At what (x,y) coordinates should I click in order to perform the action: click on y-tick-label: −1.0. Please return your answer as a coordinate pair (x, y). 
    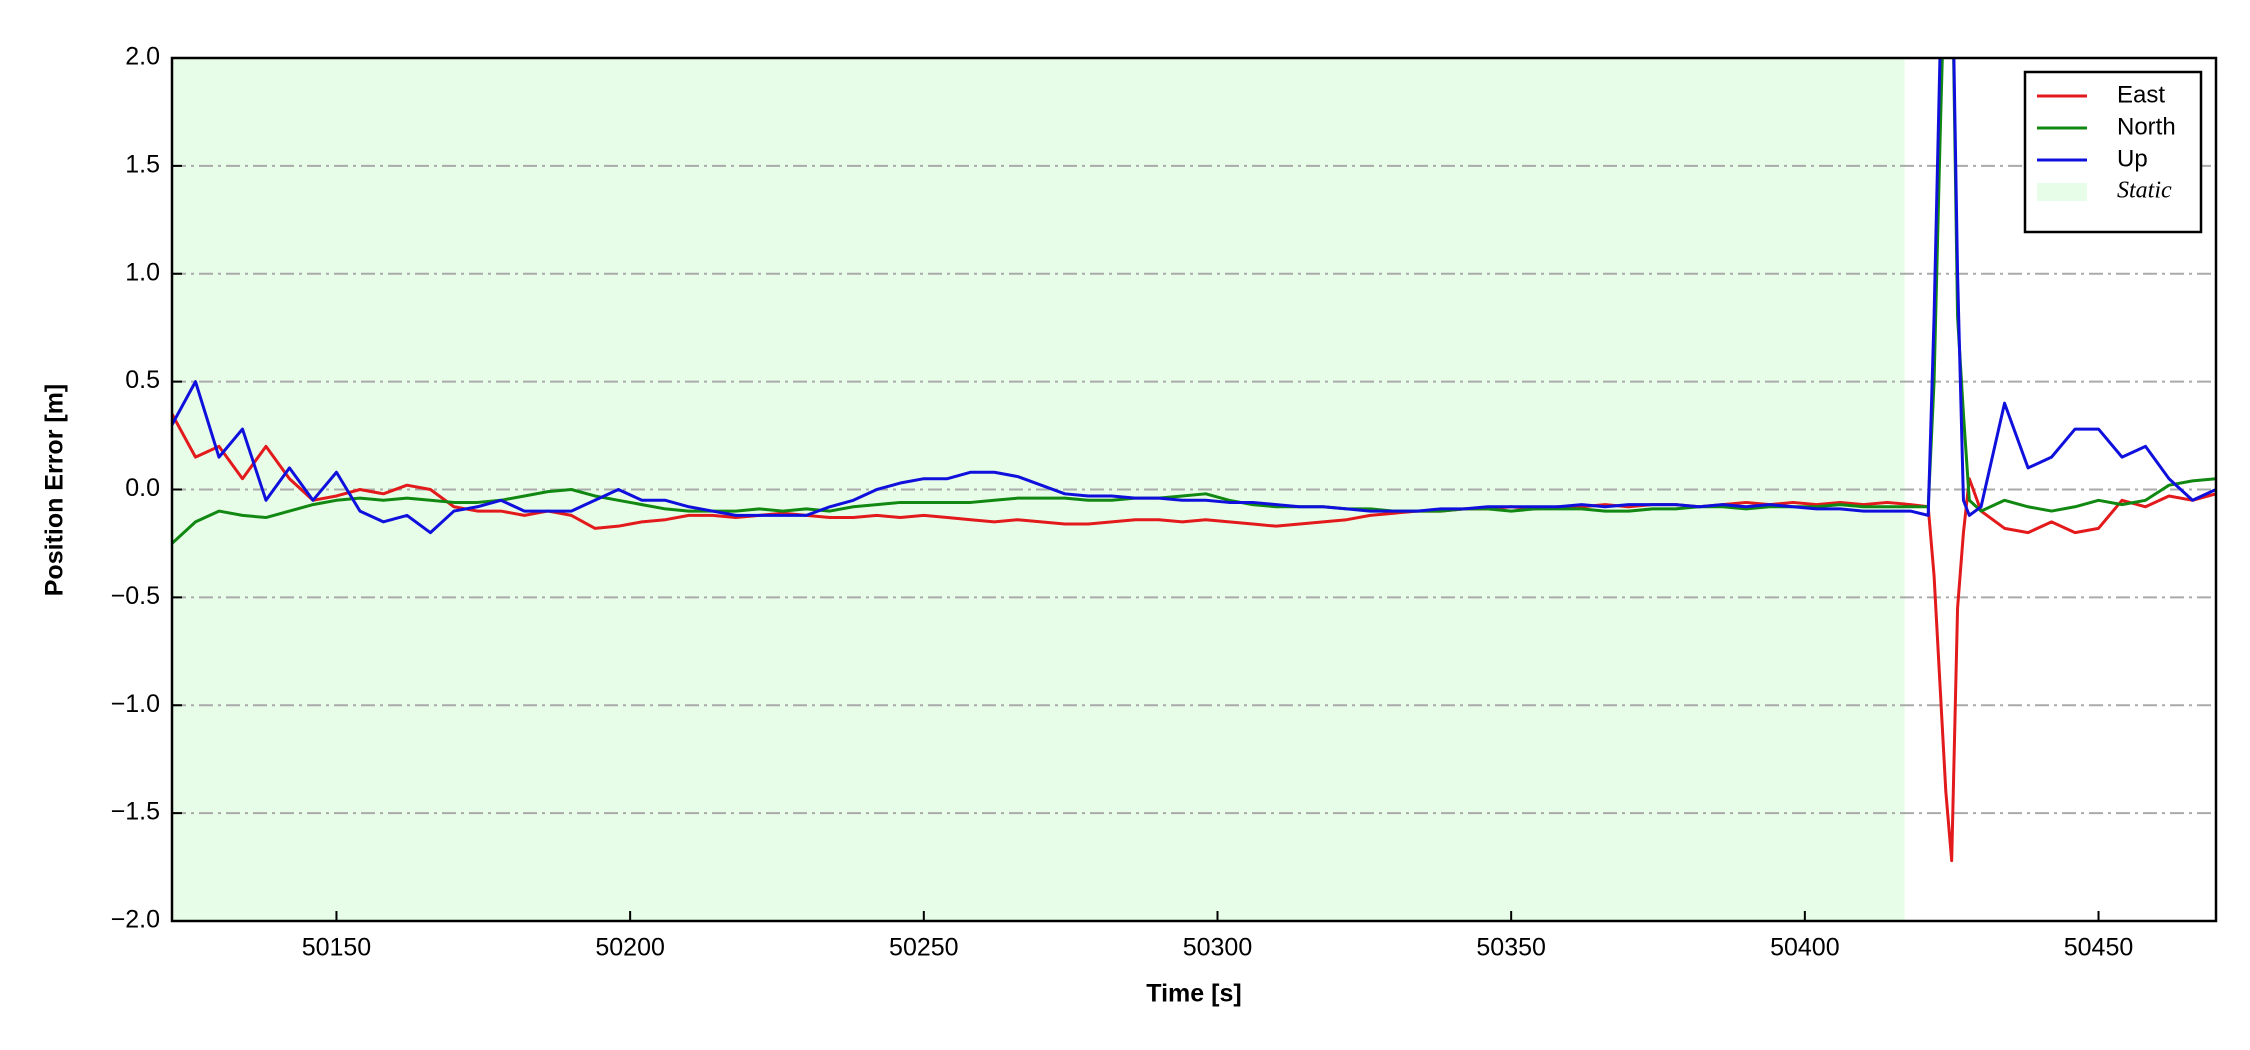
    Looking at the image, I should click on (135, 704).